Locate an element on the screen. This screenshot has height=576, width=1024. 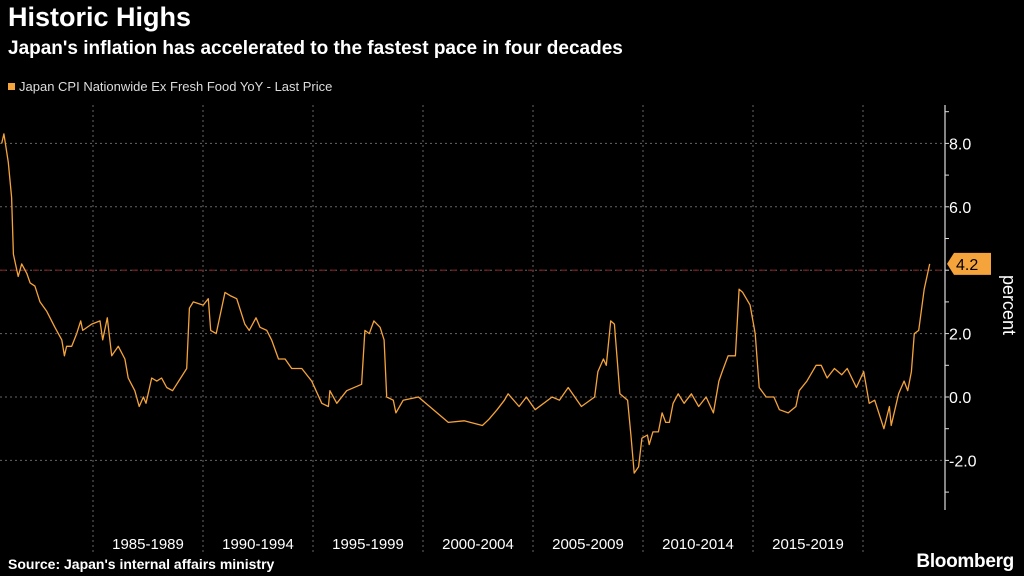
x-tick-label: 2000-2004 is located at coordinates (478, 544).